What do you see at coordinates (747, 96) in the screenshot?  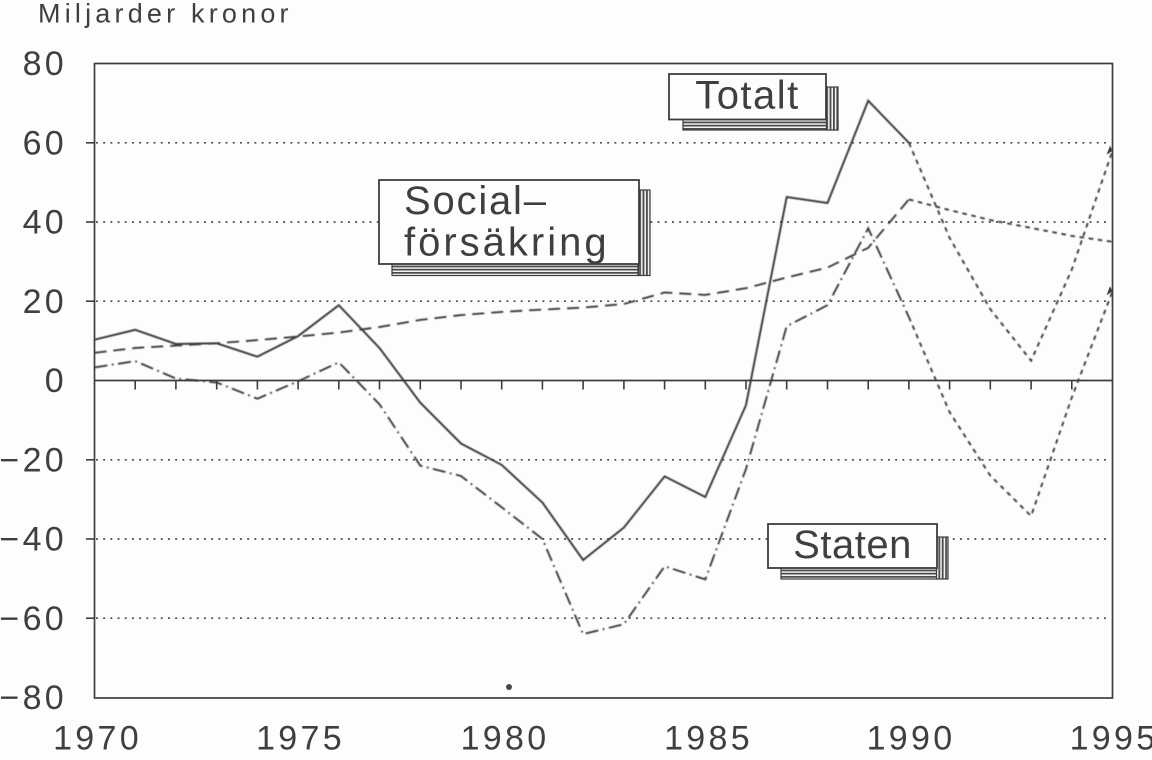 I see `svg-text: Totalt` at bounding box center [747, 96].